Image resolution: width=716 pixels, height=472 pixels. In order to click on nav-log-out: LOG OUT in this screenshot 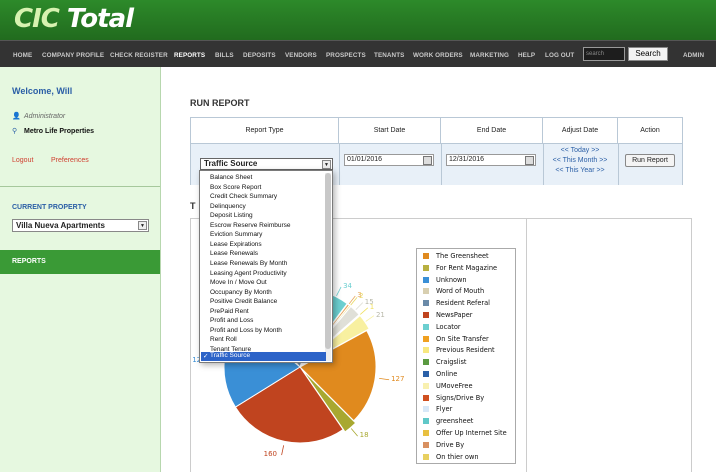, I will do `click(560, 55)`.